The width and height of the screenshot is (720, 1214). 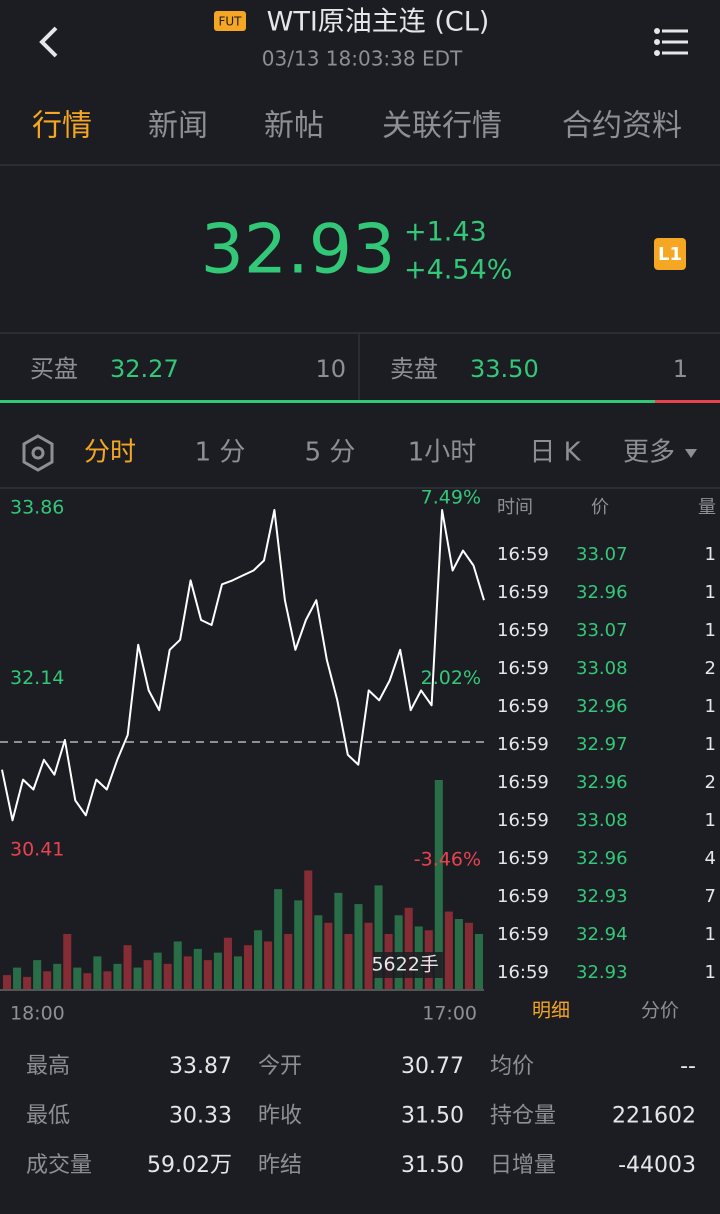 I want to click on tab: 行情, so click(x=62, y=126).